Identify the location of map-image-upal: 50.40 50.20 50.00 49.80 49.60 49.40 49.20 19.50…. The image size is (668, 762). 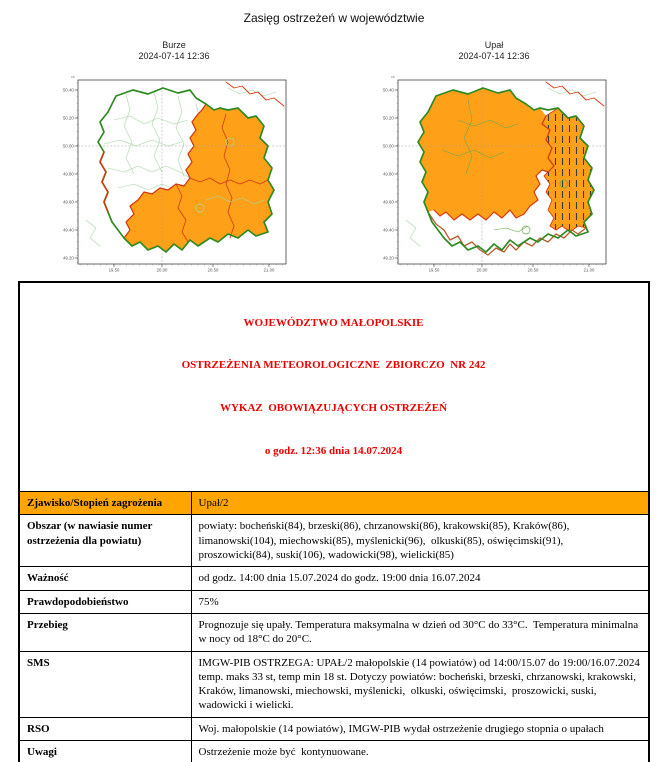
(495, 174).